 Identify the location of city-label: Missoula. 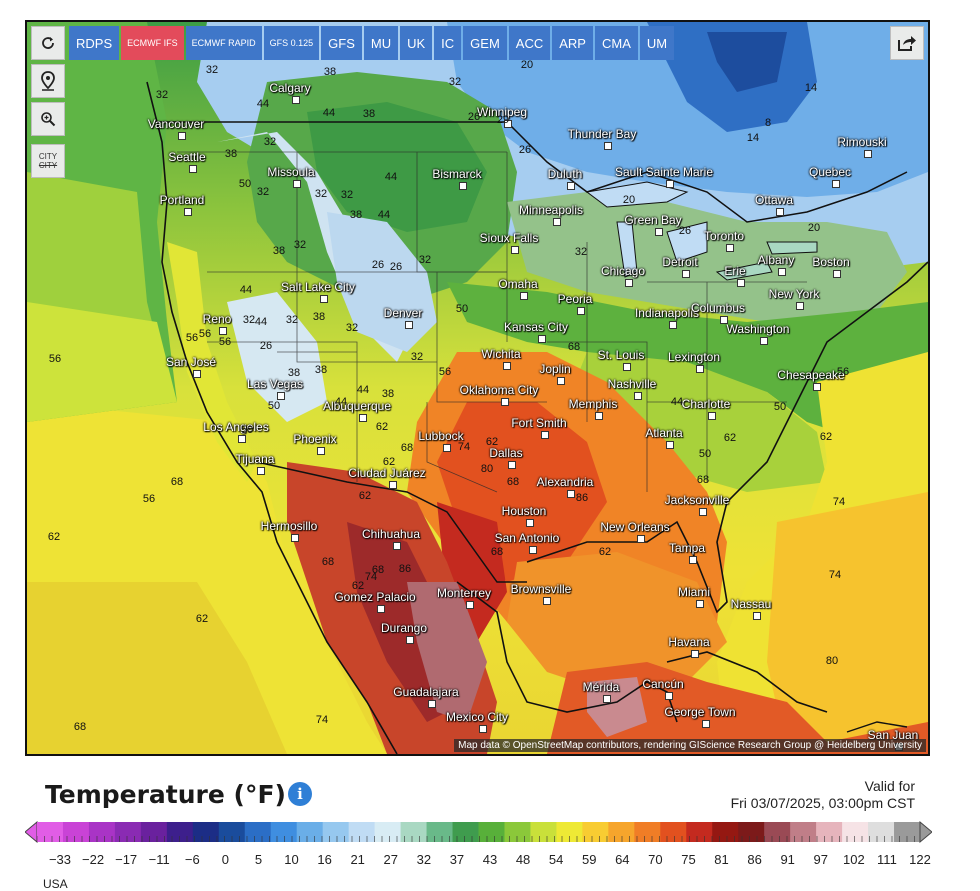
(291, 172).